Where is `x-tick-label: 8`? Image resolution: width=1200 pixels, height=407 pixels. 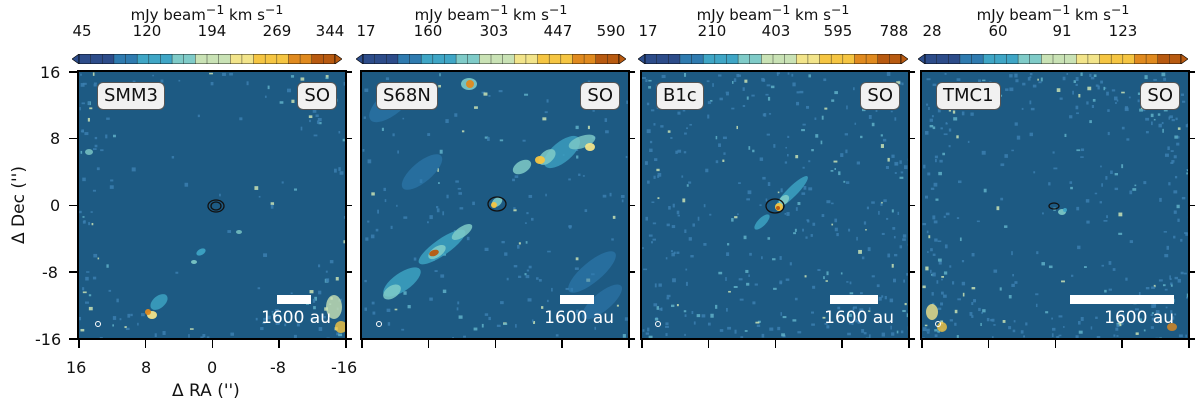 x-tick-label: 8 is located at coordinates (146, 367).